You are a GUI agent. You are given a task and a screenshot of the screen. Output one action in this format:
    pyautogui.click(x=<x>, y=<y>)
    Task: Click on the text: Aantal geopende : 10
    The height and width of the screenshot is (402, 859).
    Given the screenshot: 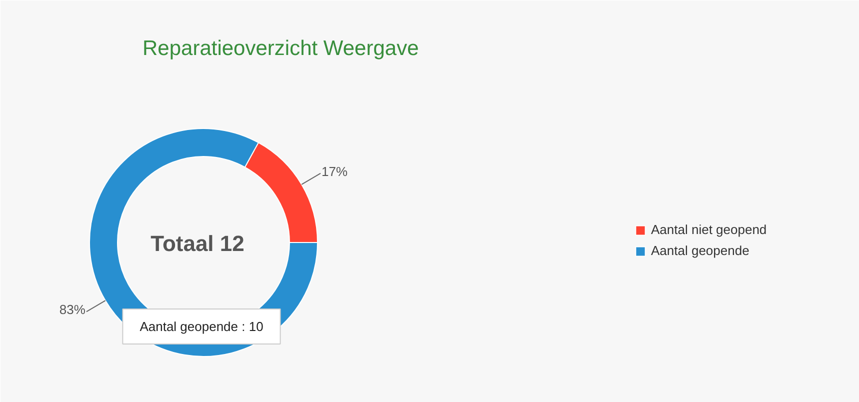 What is the action you would take?
    pyautogui.click(x=202, y=326)
    